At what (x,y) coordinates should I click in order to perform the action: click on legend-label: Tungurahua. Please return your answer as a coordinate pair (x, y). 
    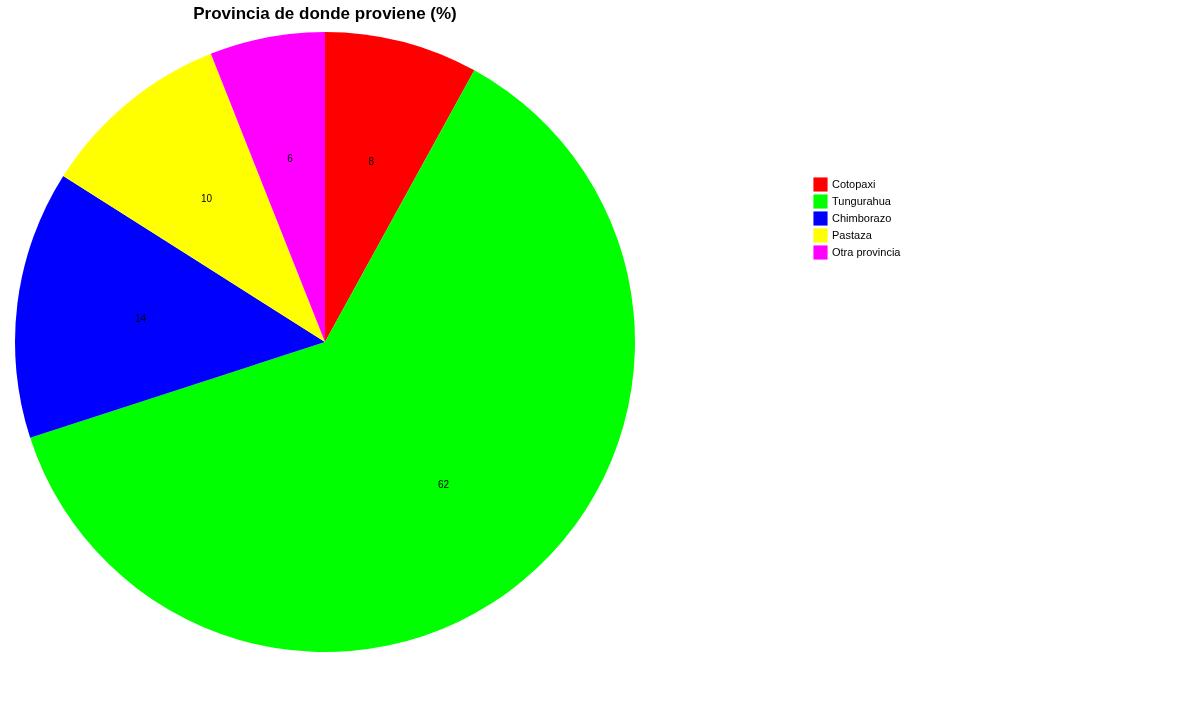
    Looking at the image, I should click on (862, 200).